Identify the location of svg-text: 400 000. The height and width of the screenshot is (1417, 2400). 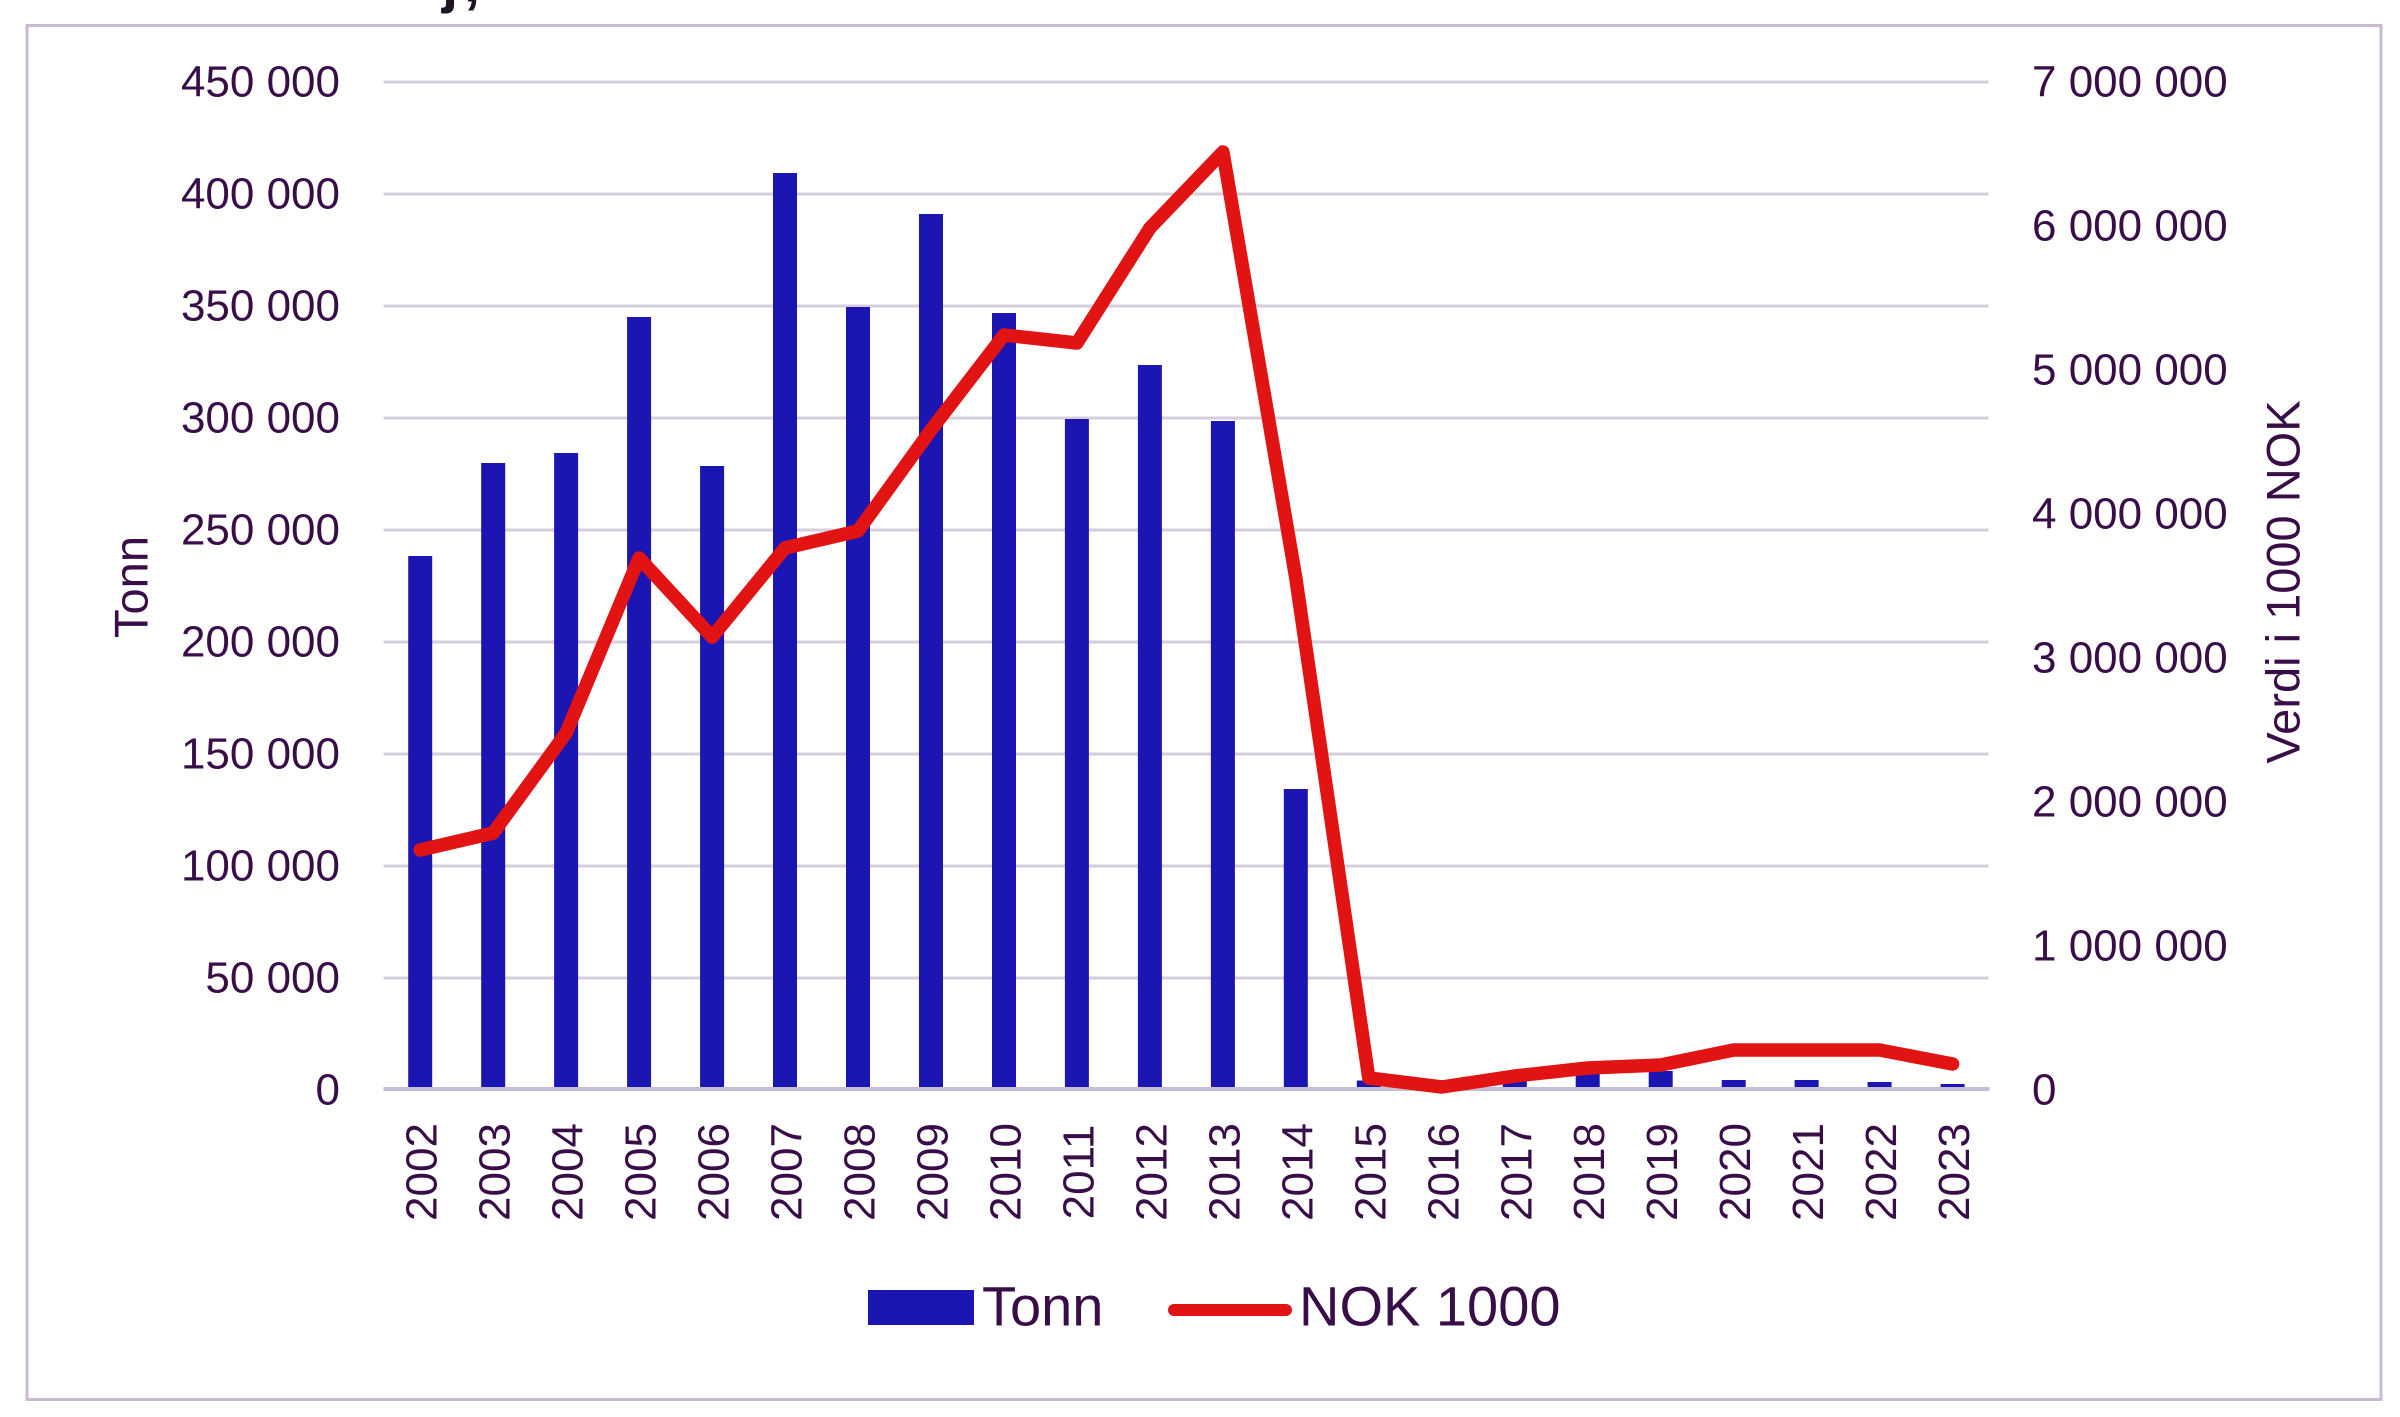
(260, 194).